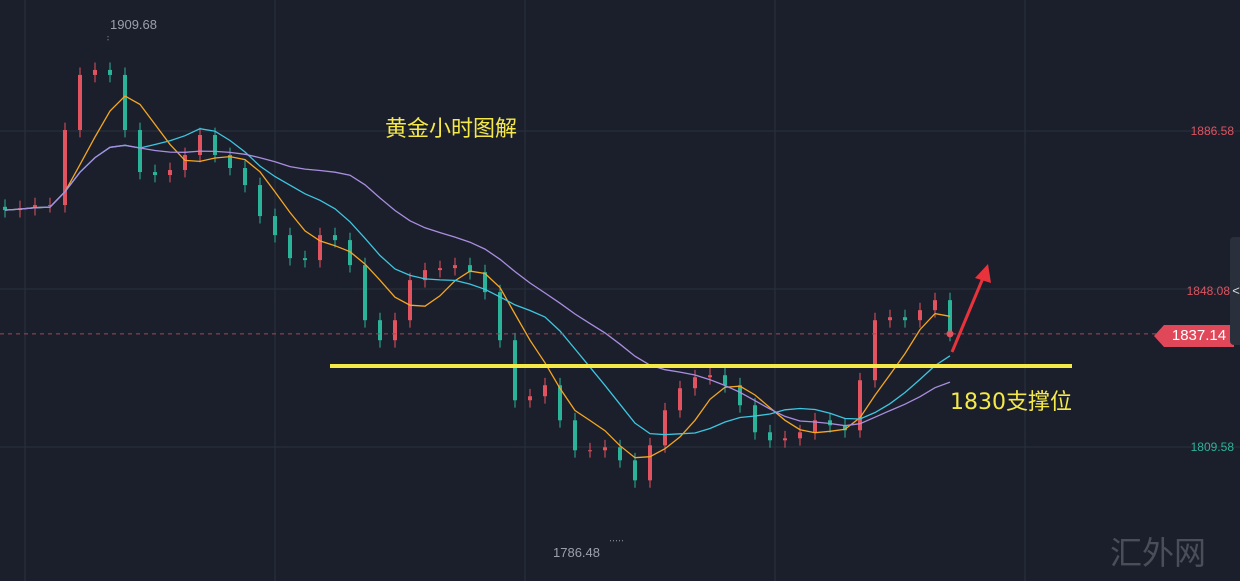 The height and width of the screenshot is (581, 1240). Describe the element at coordinates (1235, 291) in the screenshot. I see `panel-toggle-button: <` at that location.